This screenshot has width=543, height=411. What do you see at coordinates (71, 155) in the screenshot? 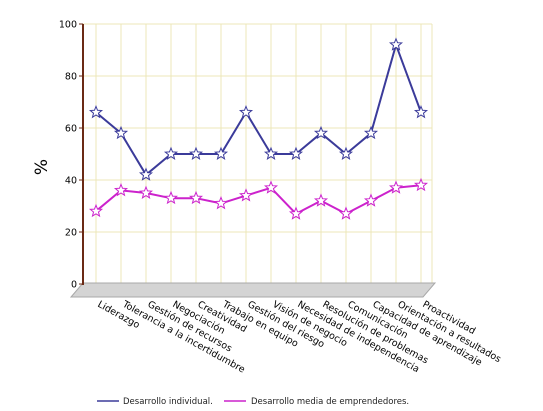
I see `y-tick-labels: 0 20 40 60 80 100` at bounding box center [71, 155].